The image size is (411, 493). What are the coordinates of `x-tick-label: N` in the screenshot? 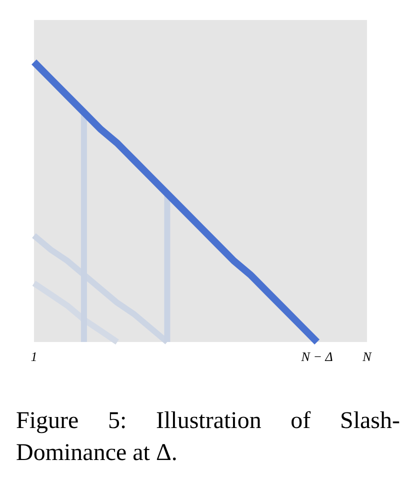 It's located at (367, 356).